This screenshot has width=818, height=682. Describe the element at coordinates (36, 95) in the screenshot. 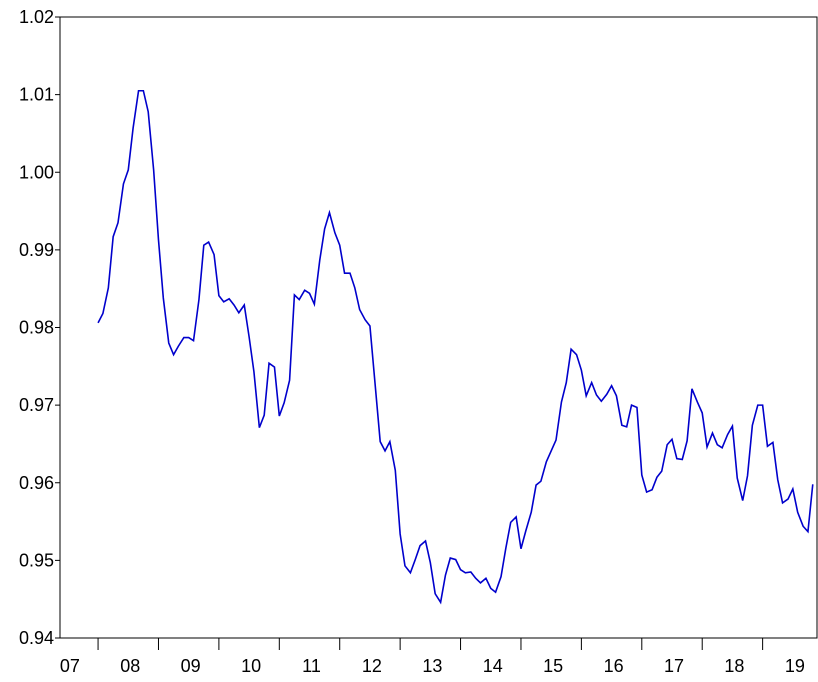

I see `y-tick-label: 1.01` at that location.